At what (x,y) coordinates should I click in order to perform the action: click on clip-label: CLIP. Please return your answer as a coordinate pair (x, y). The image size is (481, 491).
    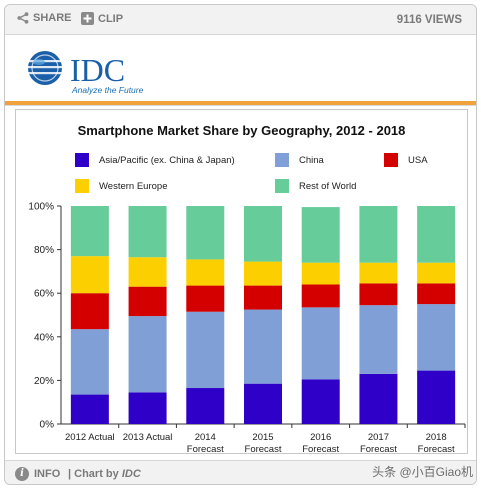
    Looking at the image, I should click on (111, 18).